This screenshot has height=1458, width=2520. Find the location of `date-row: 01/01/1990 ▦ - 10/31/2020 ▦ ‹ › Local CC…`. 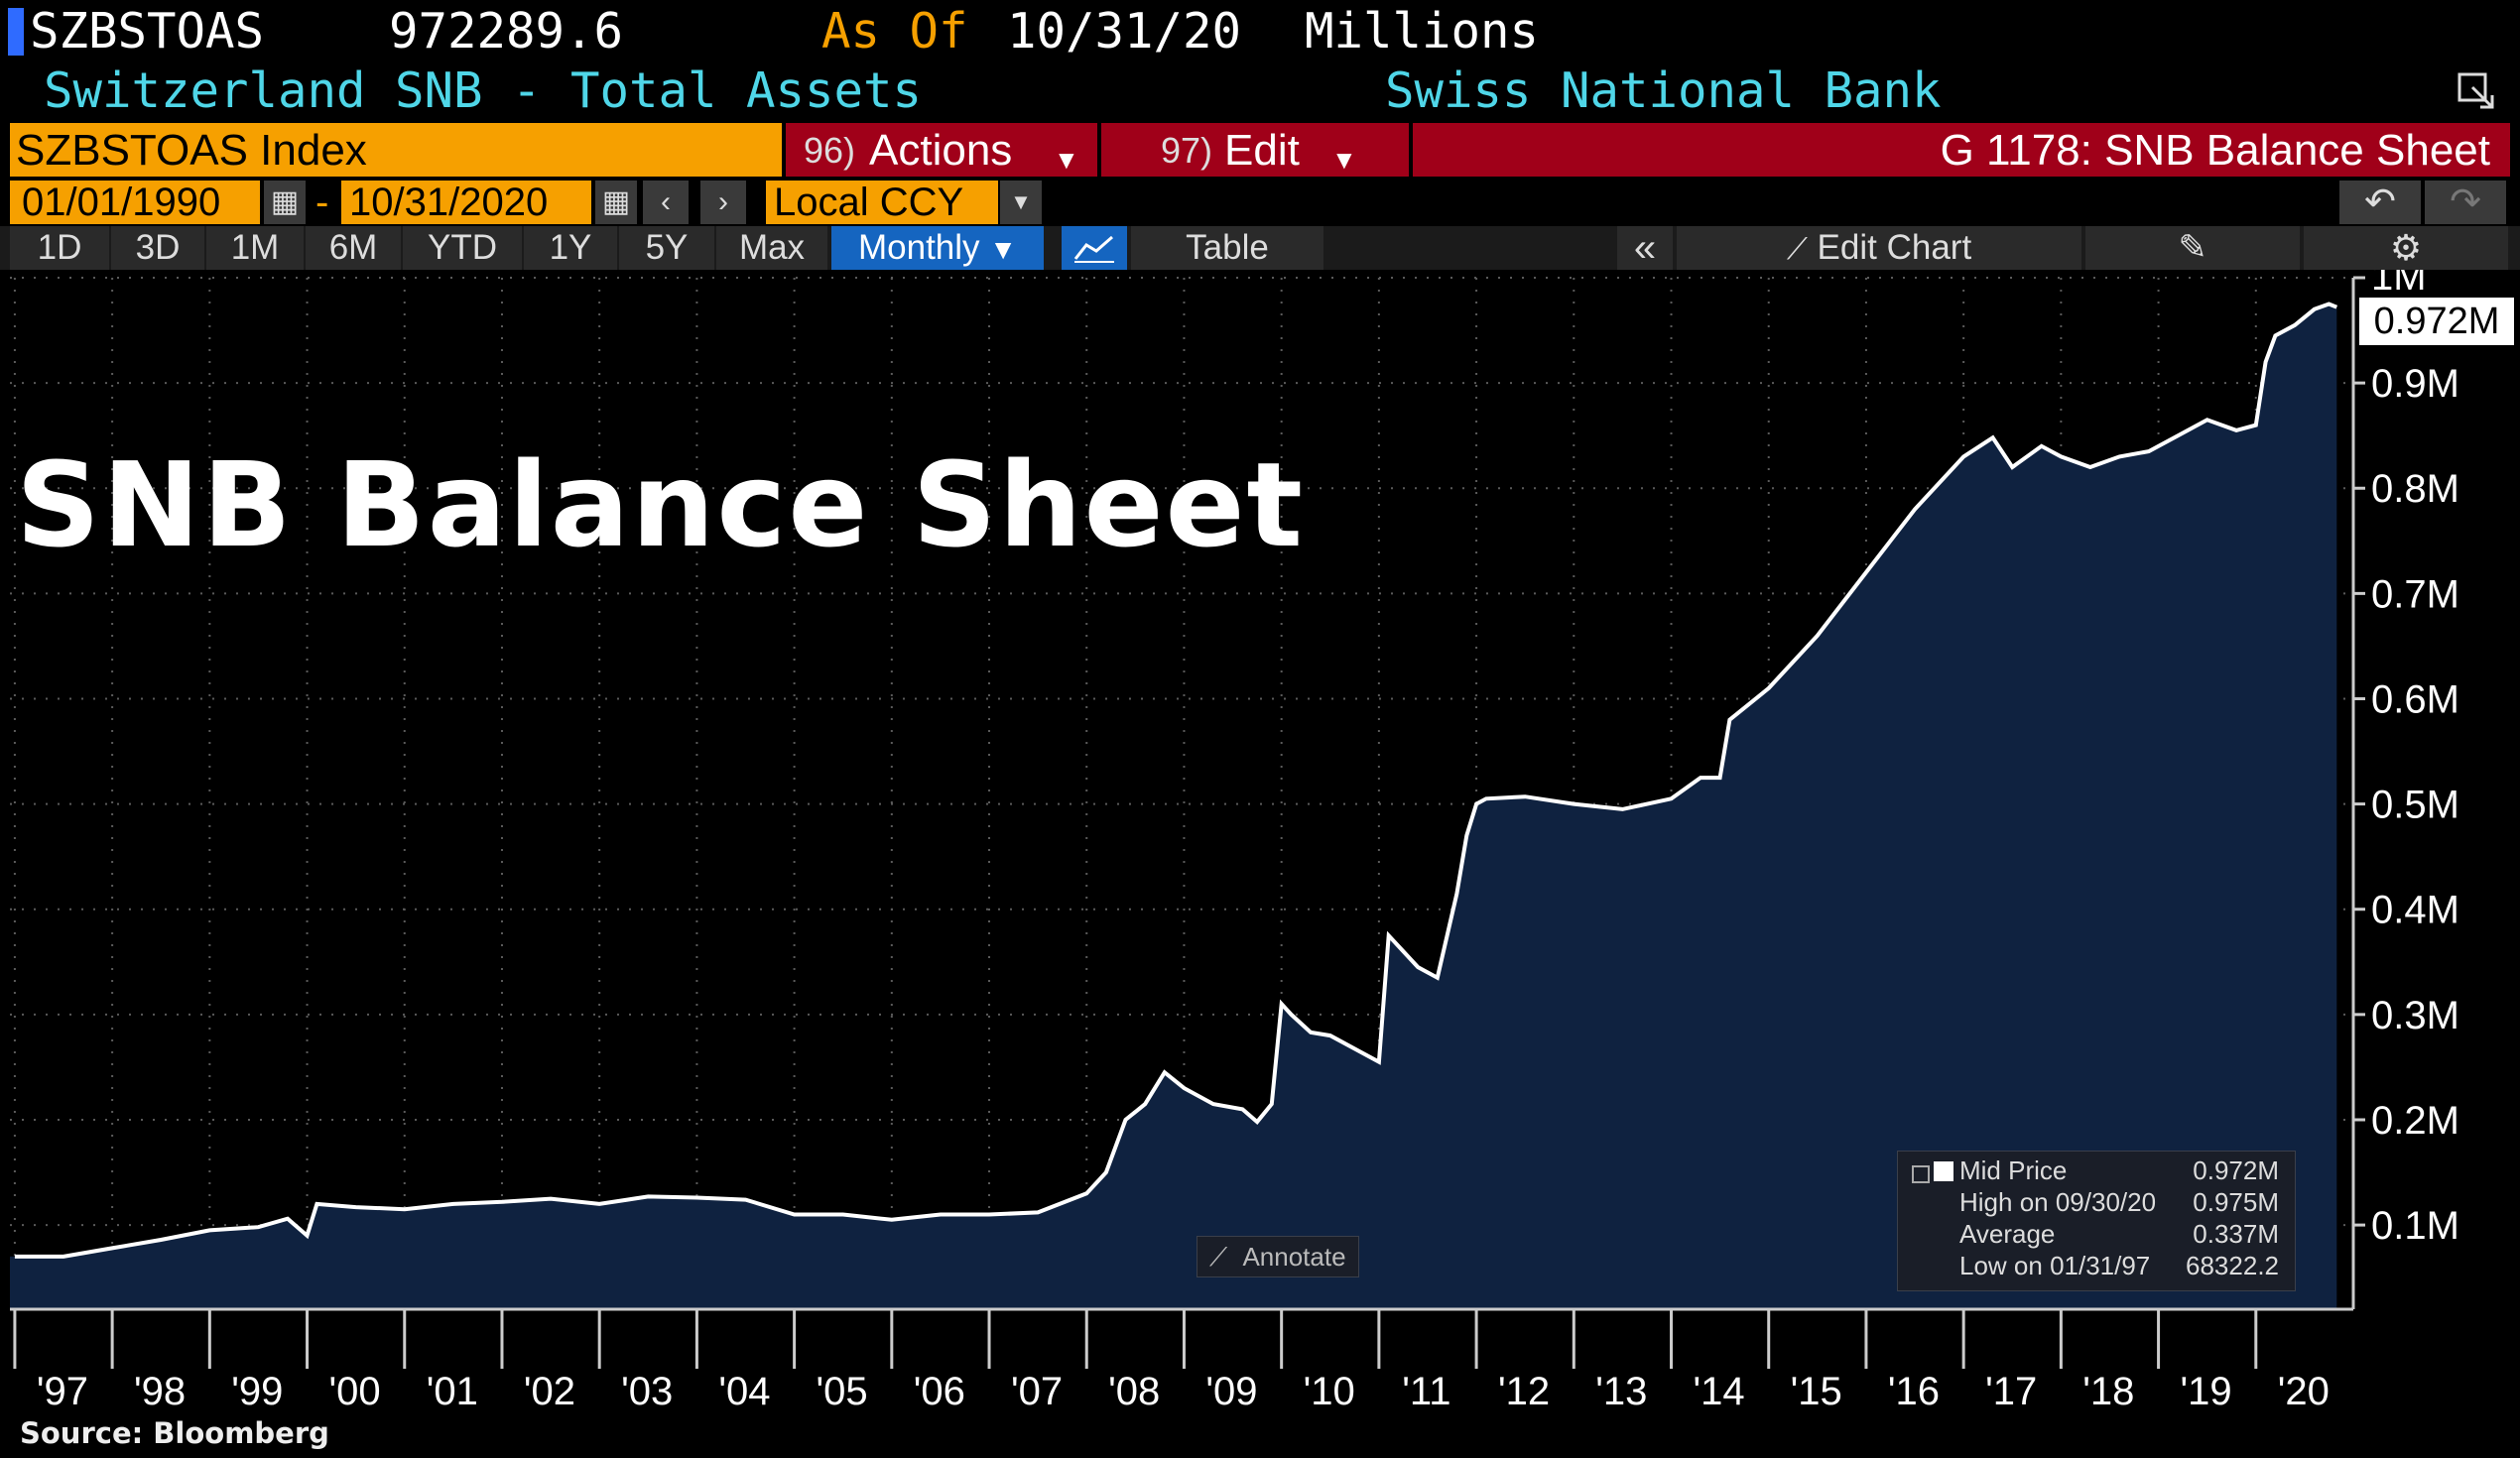

date-row: 01/01/1990 ▦ - 10/31/2020 ▦ ‹ › Local CC… is located at coordinates (1260, 202).